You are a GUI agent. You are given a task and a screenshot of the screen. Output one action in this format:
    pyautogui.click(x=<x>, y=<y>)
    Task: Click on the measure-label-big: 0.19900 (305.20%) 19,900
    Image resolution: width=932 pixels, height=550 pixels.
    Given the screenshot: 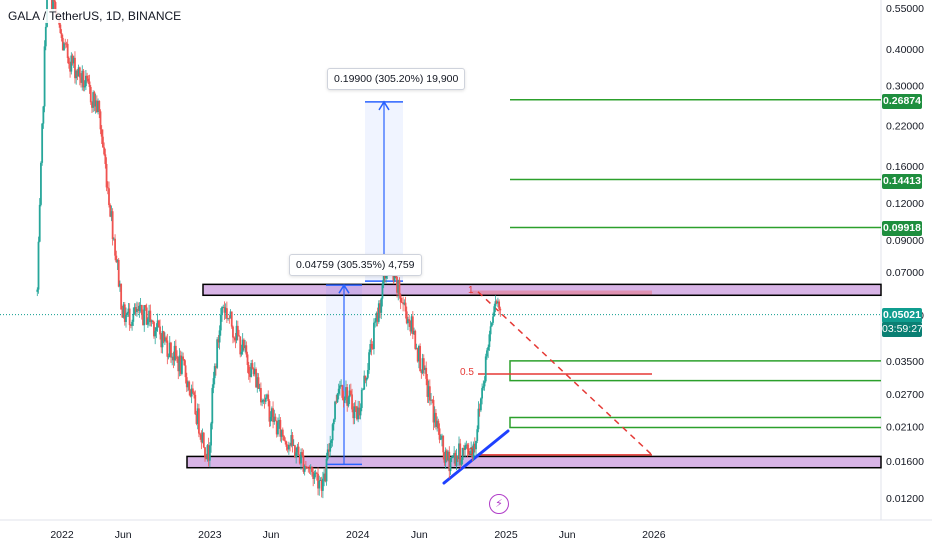 What is the action you would take?
    pyautogui.click(x=396, y=79)
    